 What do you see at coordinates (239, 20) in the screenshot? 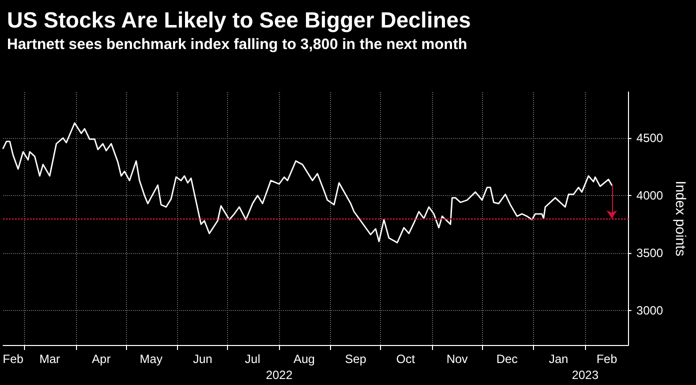
I see `chart-title: US Stocks Are Likely to See Bigger Declines` at bounding box center [239, 20].